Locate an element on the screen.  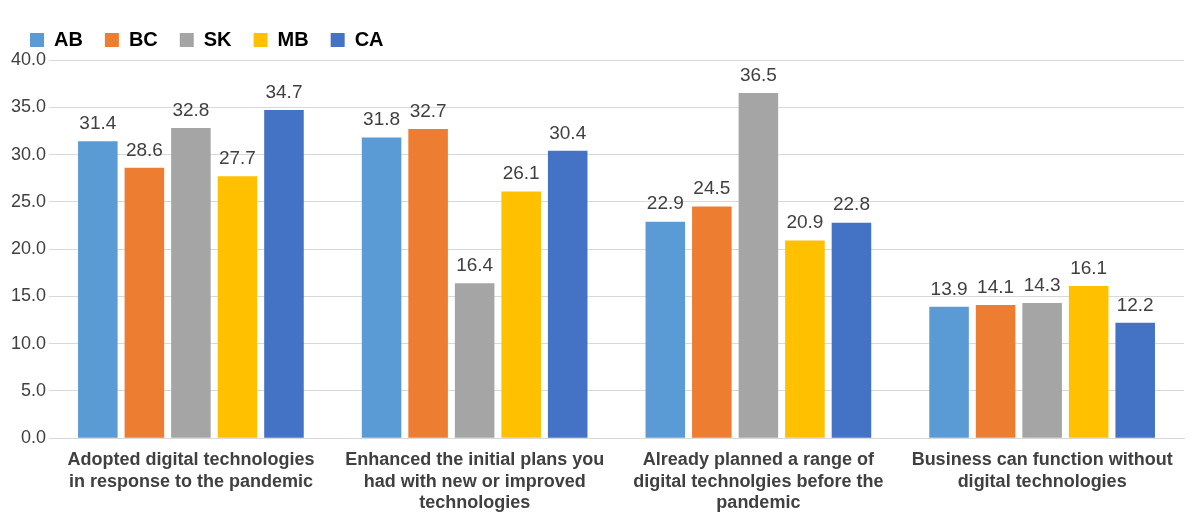
data-label: 16.1 is located at coordinates (1089, 267).